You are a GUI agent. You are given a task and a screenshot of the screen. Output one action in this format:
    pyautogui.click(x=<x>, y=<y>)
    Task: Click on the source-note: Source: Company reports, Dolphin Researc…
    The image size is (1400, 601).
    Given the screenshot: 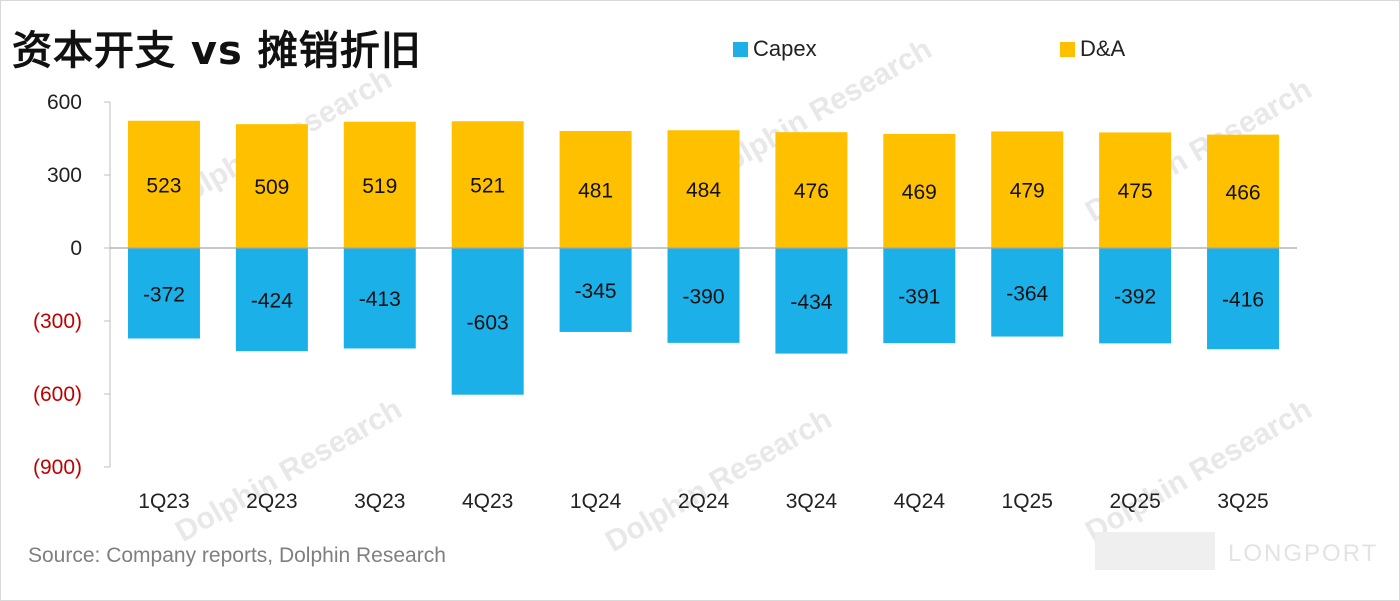 What is the action you would take?
    pyautogui.click(x=237, y=555)
    